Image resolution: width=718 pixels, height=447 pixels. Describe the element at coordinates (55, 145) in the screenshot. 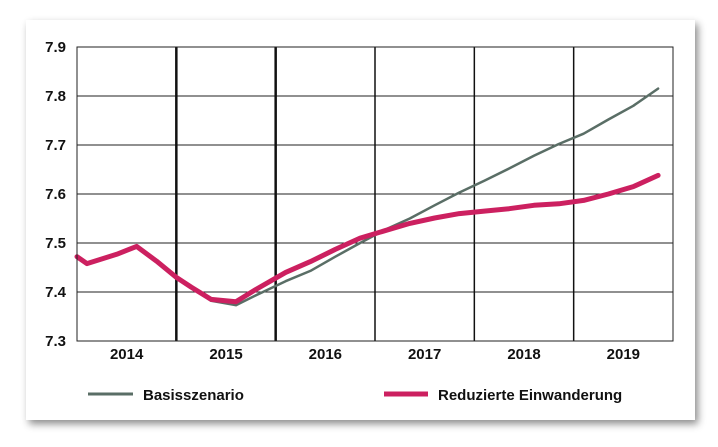

I see `y-tick-label-4: 7.7` at that location.